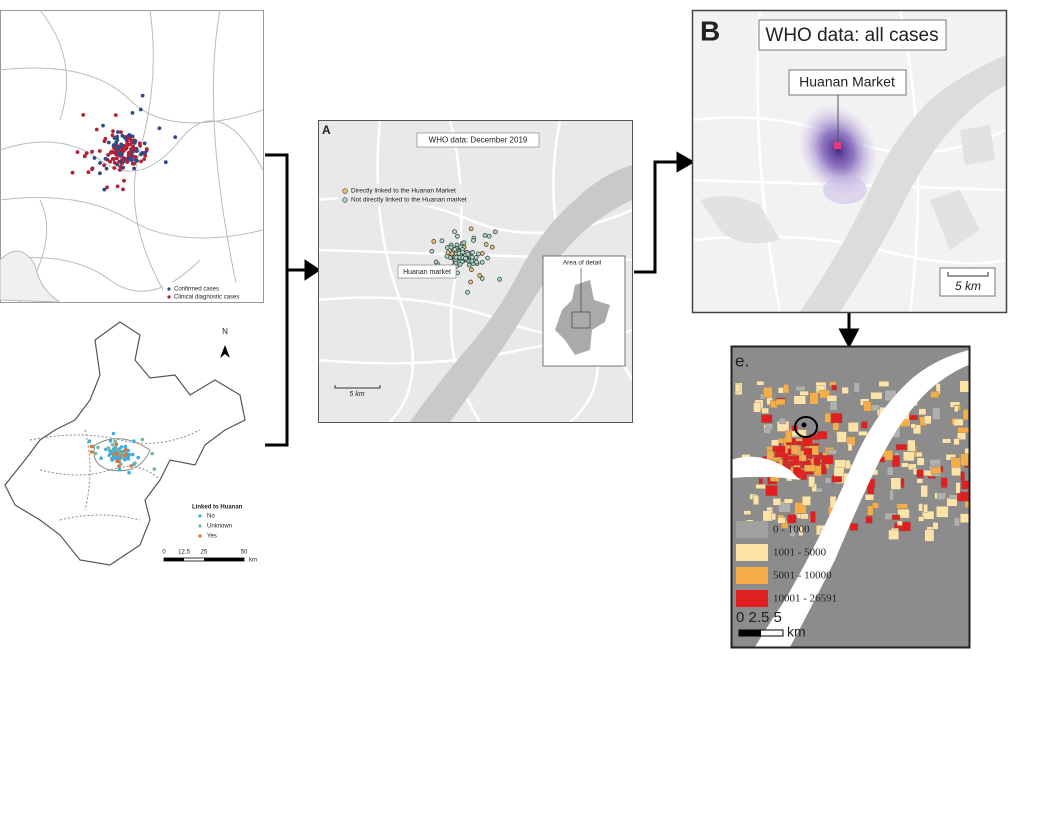  What do you see at coordinates (219, 527) in the screenshot?
I see `legend-label: Unknown` at bounding box center [219, 527].